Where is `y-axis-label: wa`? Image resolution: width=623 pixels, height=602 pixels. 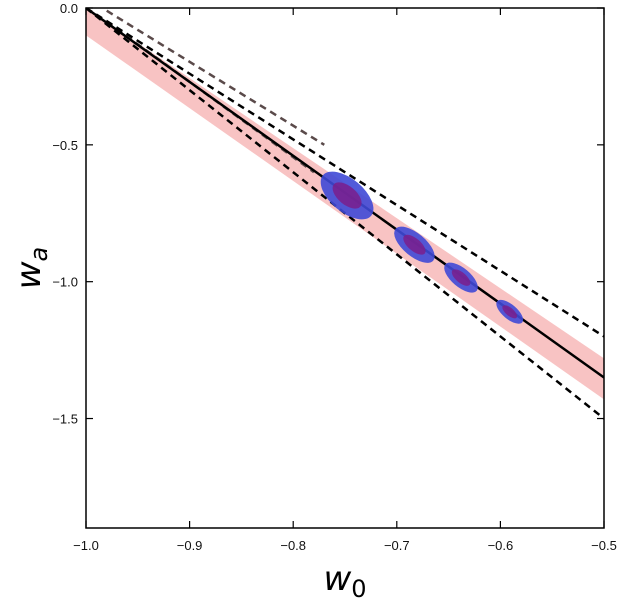
y-axis-label: wa is located at coordinates (31, 268).